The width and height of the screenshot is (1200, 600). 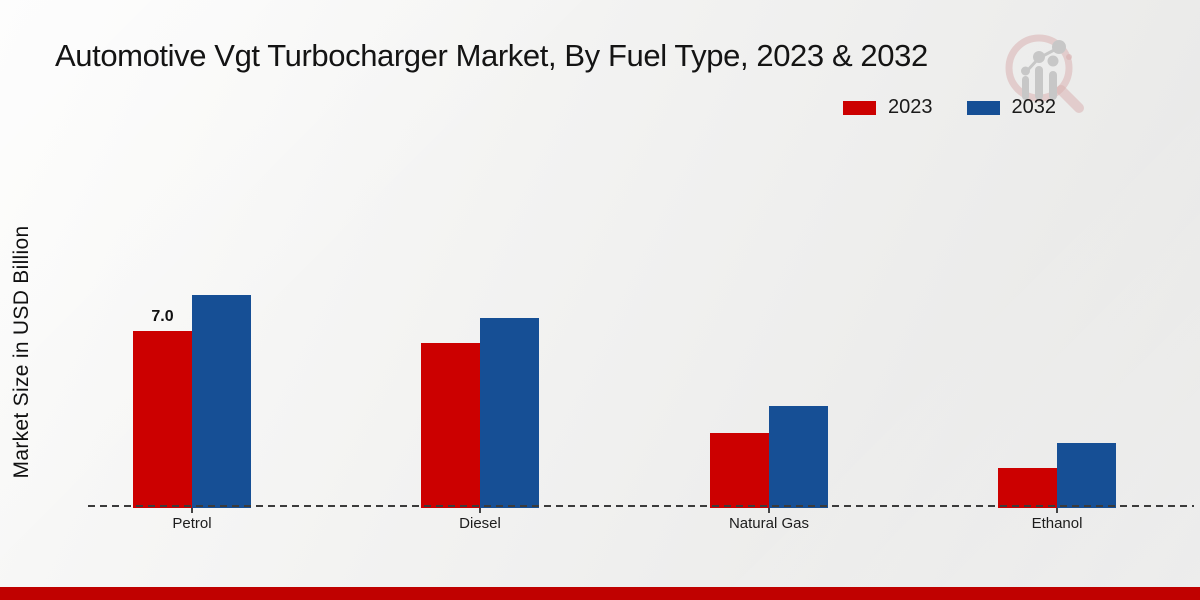 What do you see at coordinates (21, 352) in the screenshot?
I see `y-axis-label: Market Size in USD Billion` at bounding box center [21, 352].